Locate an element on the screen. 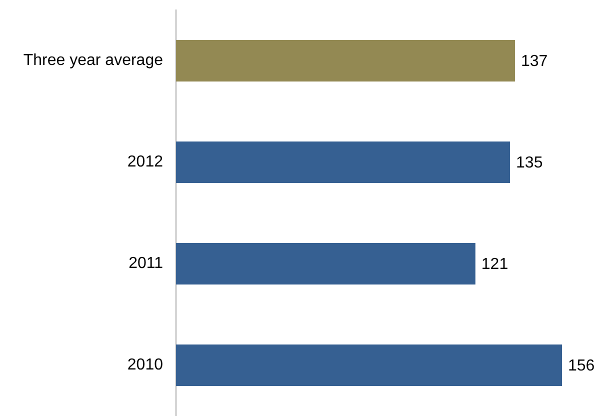 The width and height of the screenshot is (601, 416). data-label: 156 is located at coordinates (581, 366).